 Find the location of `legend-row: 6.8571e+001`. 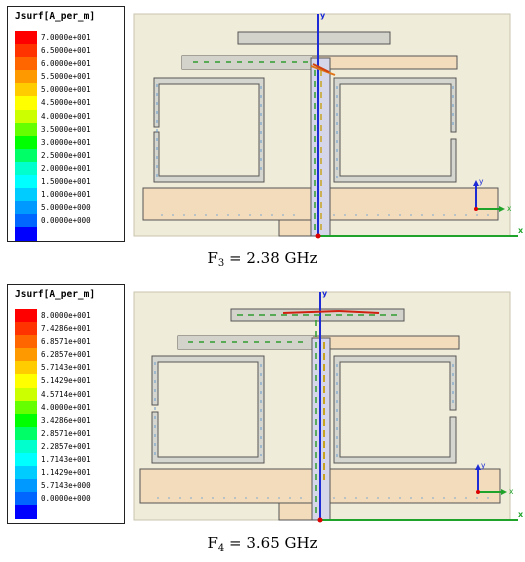

legend-row: 6.8571e+001 is located at coordinates (67, 342).